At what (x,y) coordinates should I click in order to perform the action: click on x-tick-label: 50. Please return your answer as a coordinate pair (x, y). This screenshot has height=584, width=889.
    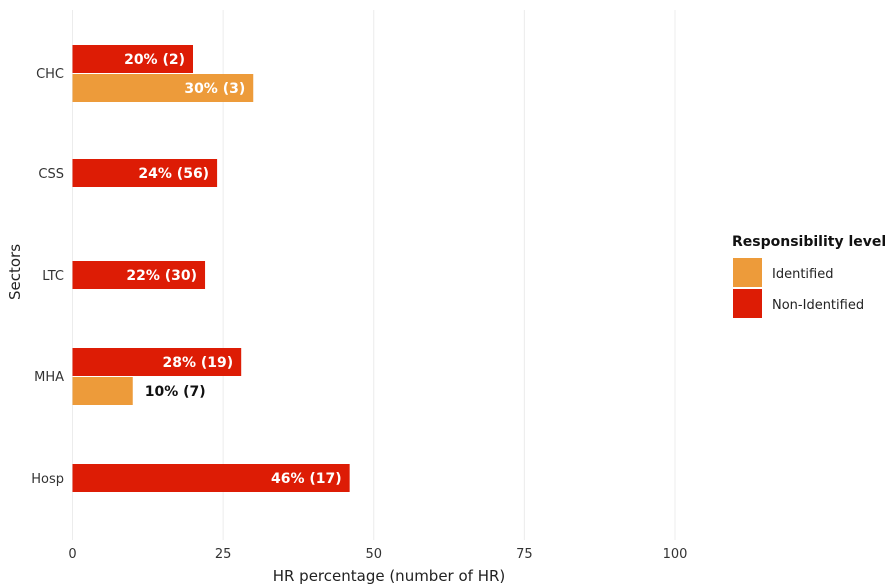
    Looking at the image, I should click on (373, 554).